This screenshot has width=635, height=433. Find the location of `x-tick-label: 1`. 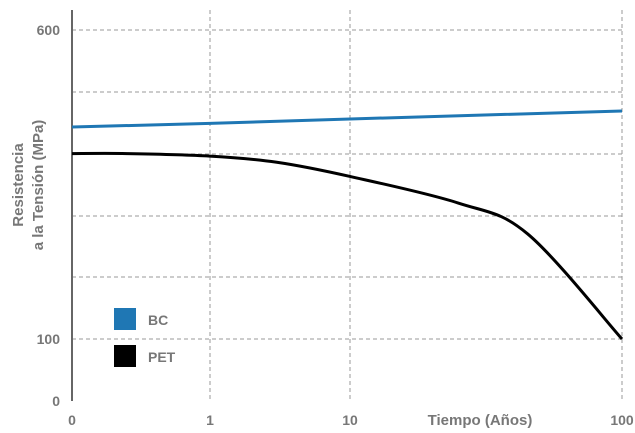

x-tick-label: 1 is located at coordinates (210, 420).